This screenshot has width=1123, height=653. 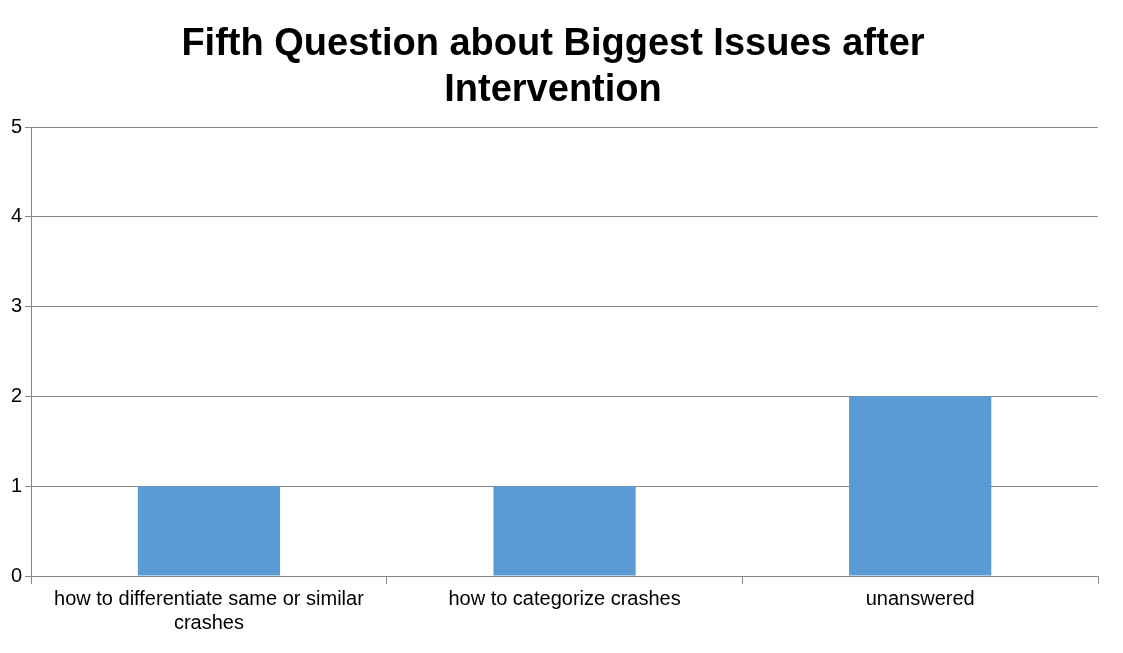 I want to click on y-tick-label: 3, so click(x=17, y=305).